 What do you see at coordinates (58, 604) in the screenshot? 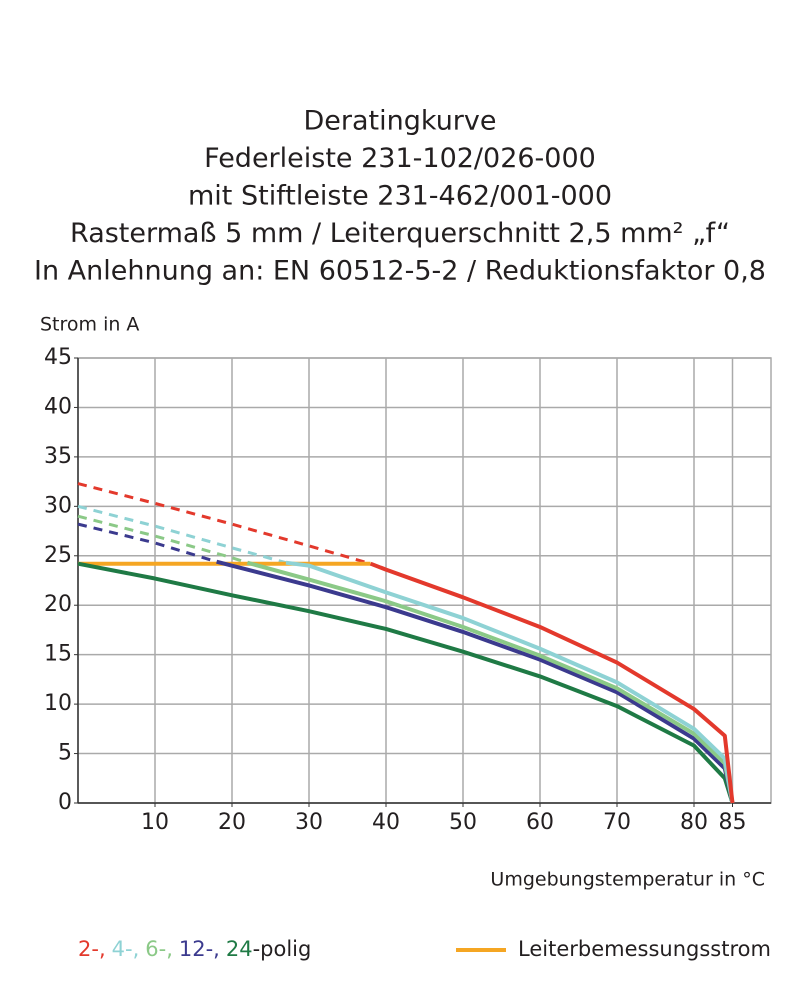
I see `y-tick-label: 20` at bounding box center [58, 604].